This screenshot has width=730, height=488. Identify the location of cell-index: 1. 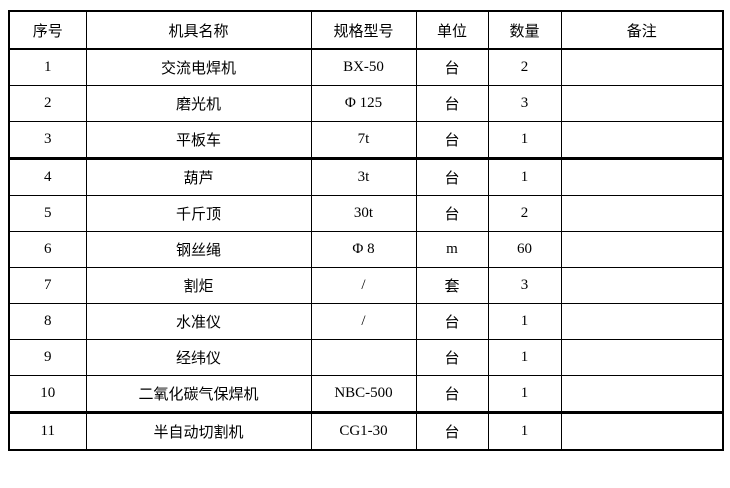
(47, 67).